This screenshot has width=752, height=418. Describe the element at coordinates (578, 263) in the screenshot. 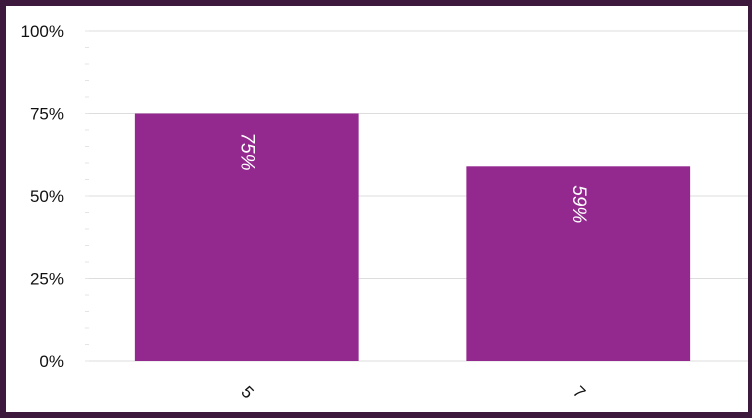

I see `bar` at that location.